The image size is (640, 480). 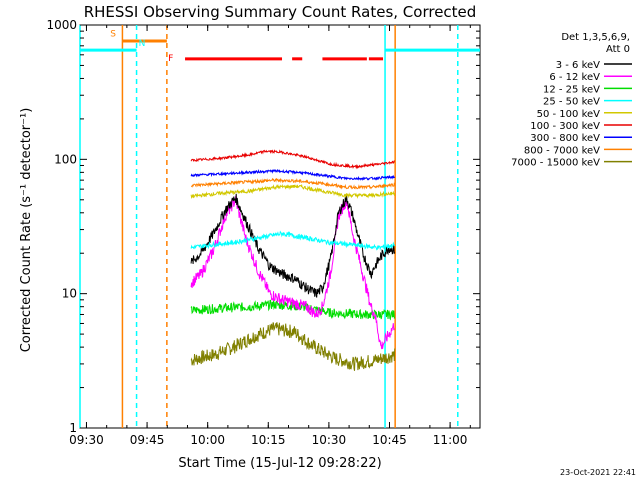 I want to click on x-tick-label: 10:00, so click(x=207, y=440).